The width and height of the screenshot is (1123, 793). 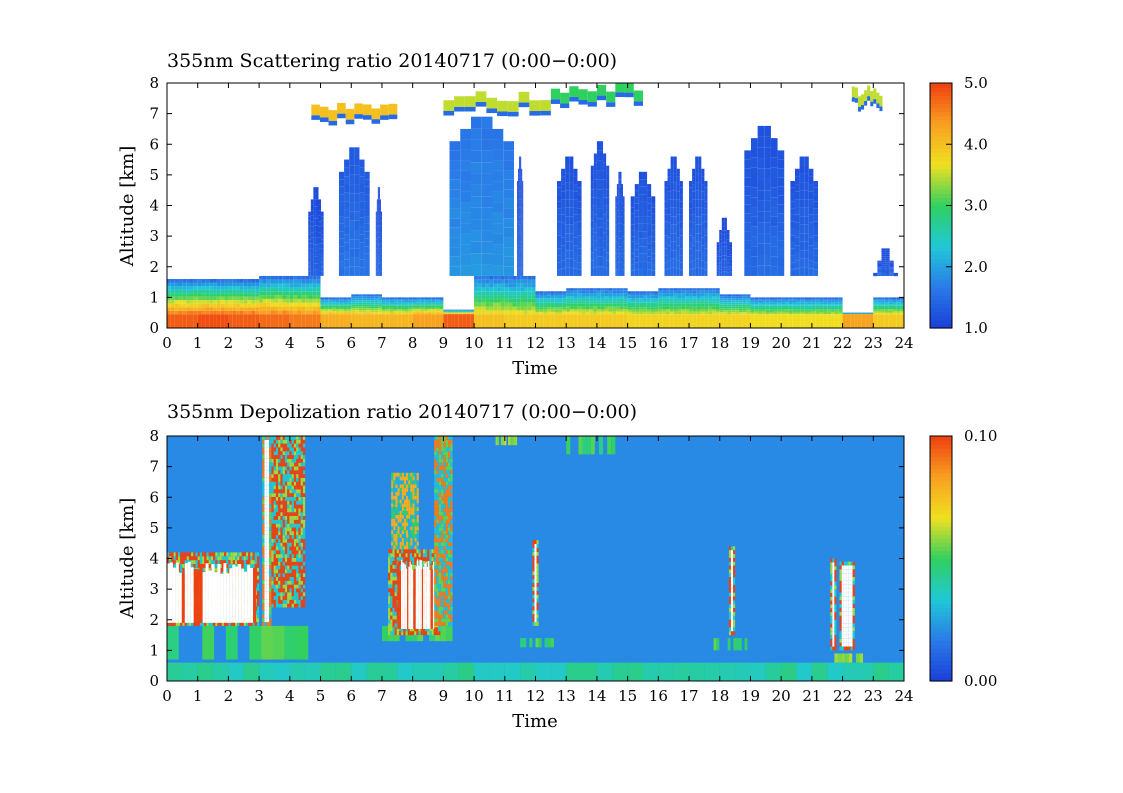 I want to click on colorbar-segment, so click(x=941, y=126).